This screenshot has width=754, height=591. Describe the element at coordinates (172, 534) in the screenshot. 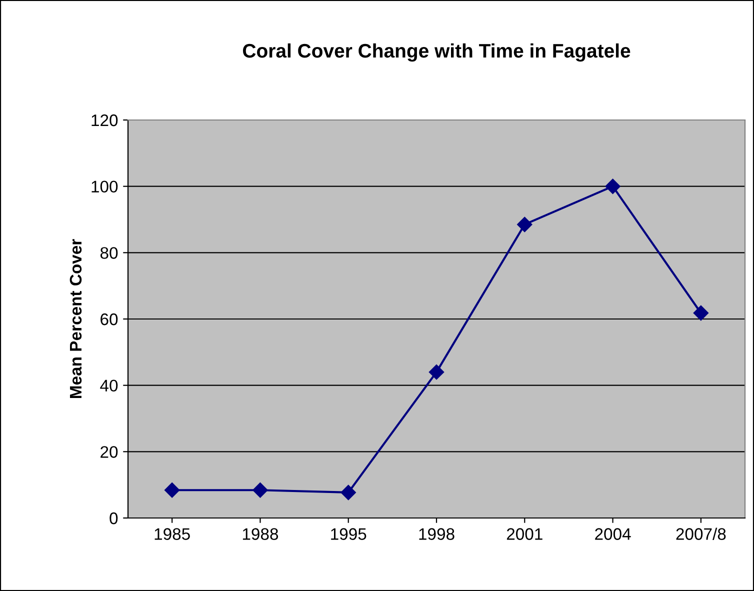

I see `x-tick-label: 1985` at that location.